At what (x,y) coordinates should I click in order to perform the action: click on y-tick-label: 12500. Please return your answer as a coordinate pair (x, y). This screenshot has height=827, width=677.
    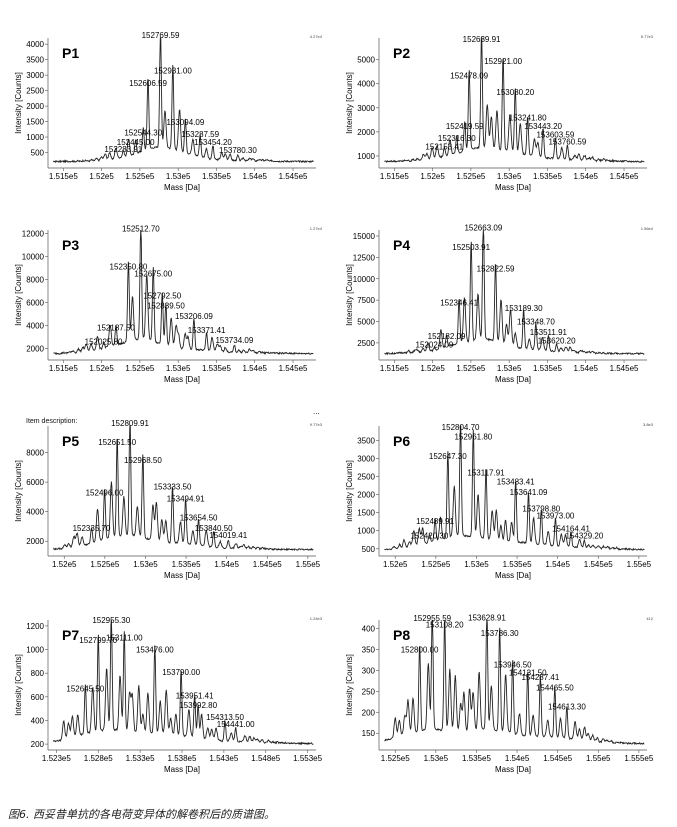
    Looking at the image, I should click on (364, 257).